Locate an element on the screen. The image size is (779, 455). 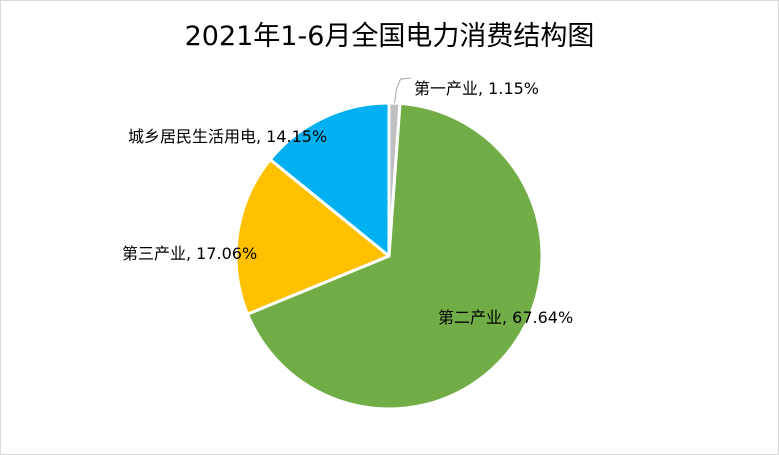
data-label-residential: 城乡居民生活用电, 14.15% is located at coordinates (227, 136).